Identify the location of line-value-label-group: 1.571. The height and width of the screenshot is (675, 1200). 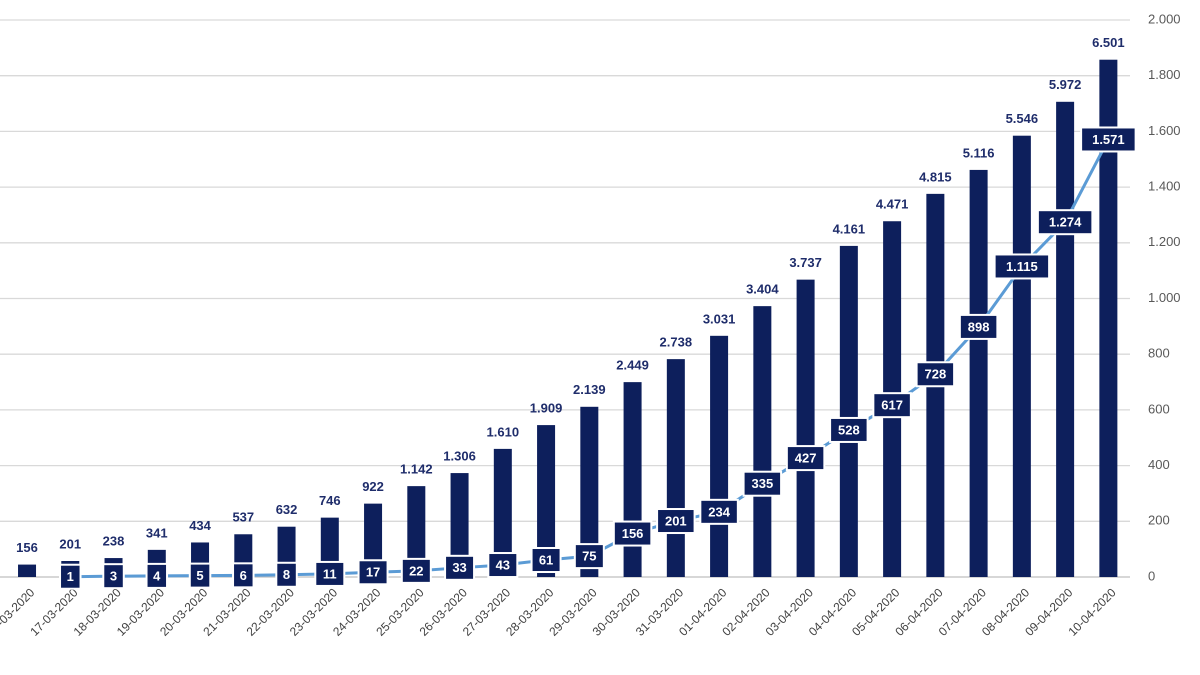
(1108, 139).